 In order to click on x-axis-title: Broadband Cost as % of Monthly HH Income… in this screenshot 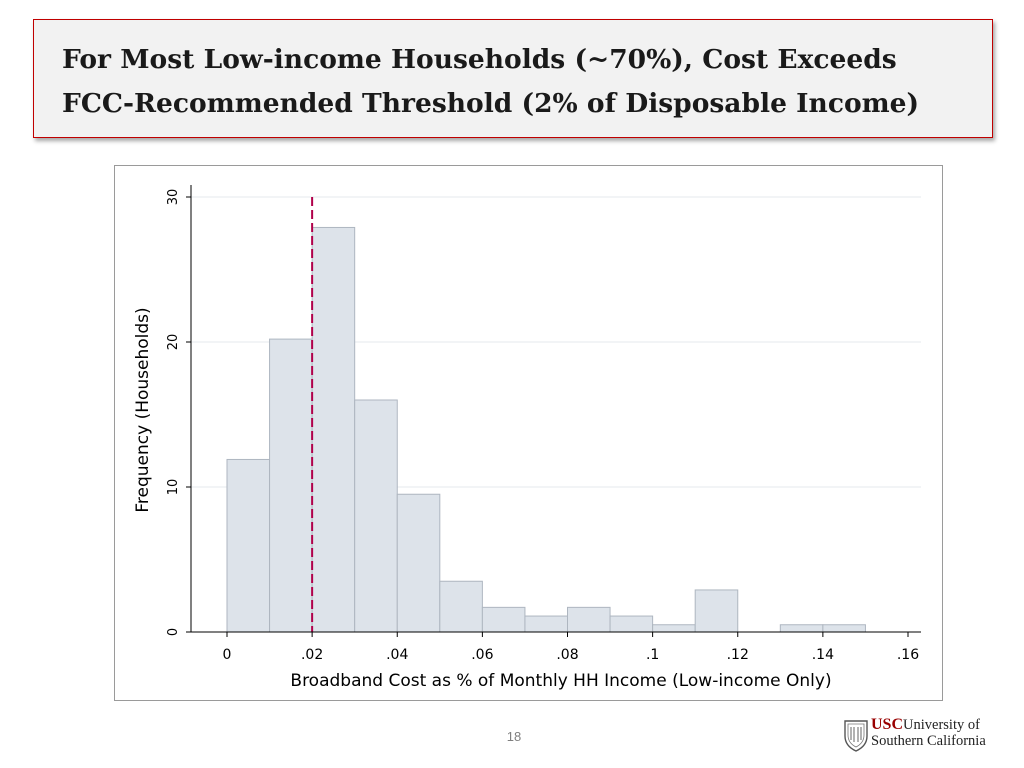, I will do `click(560, 681)`.